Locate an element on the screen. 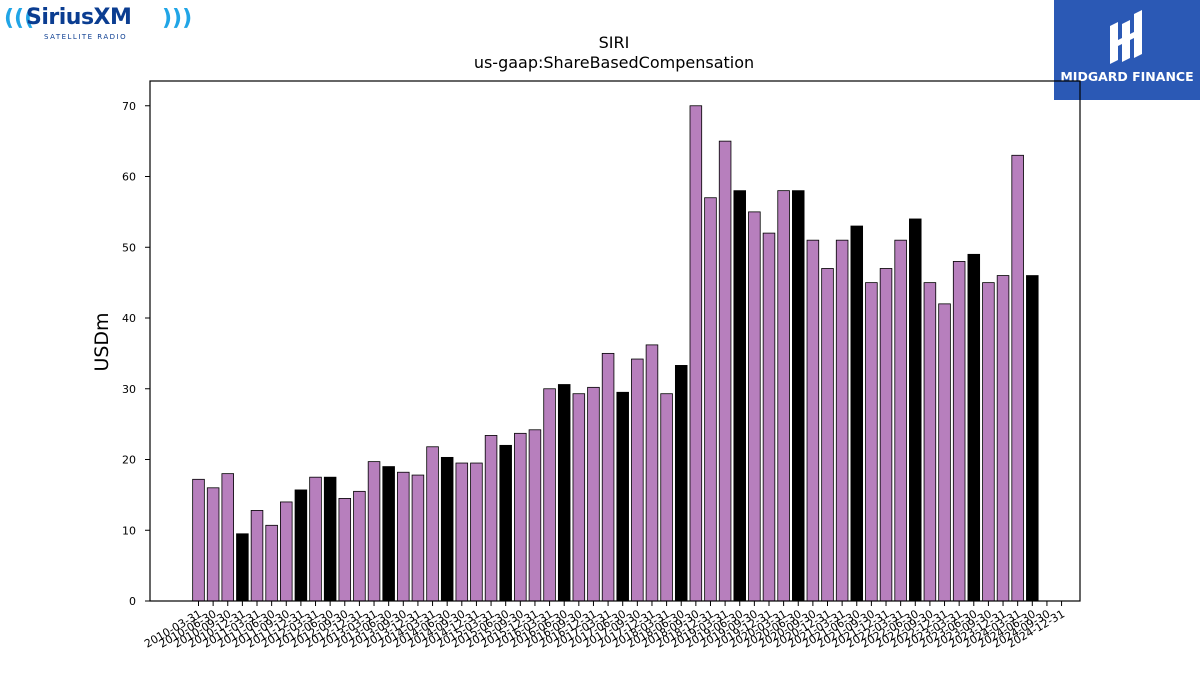 The height and width of the screenshot is (675, 1200). y-axis-label: USDm is located at coordinates (102, 341).